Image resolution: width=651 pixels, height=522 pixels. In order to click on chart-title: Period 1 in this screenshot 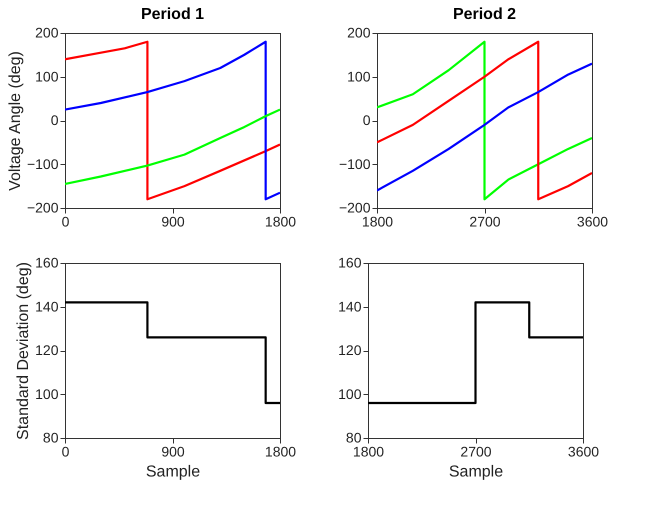, I will do `click(172, 14)`.